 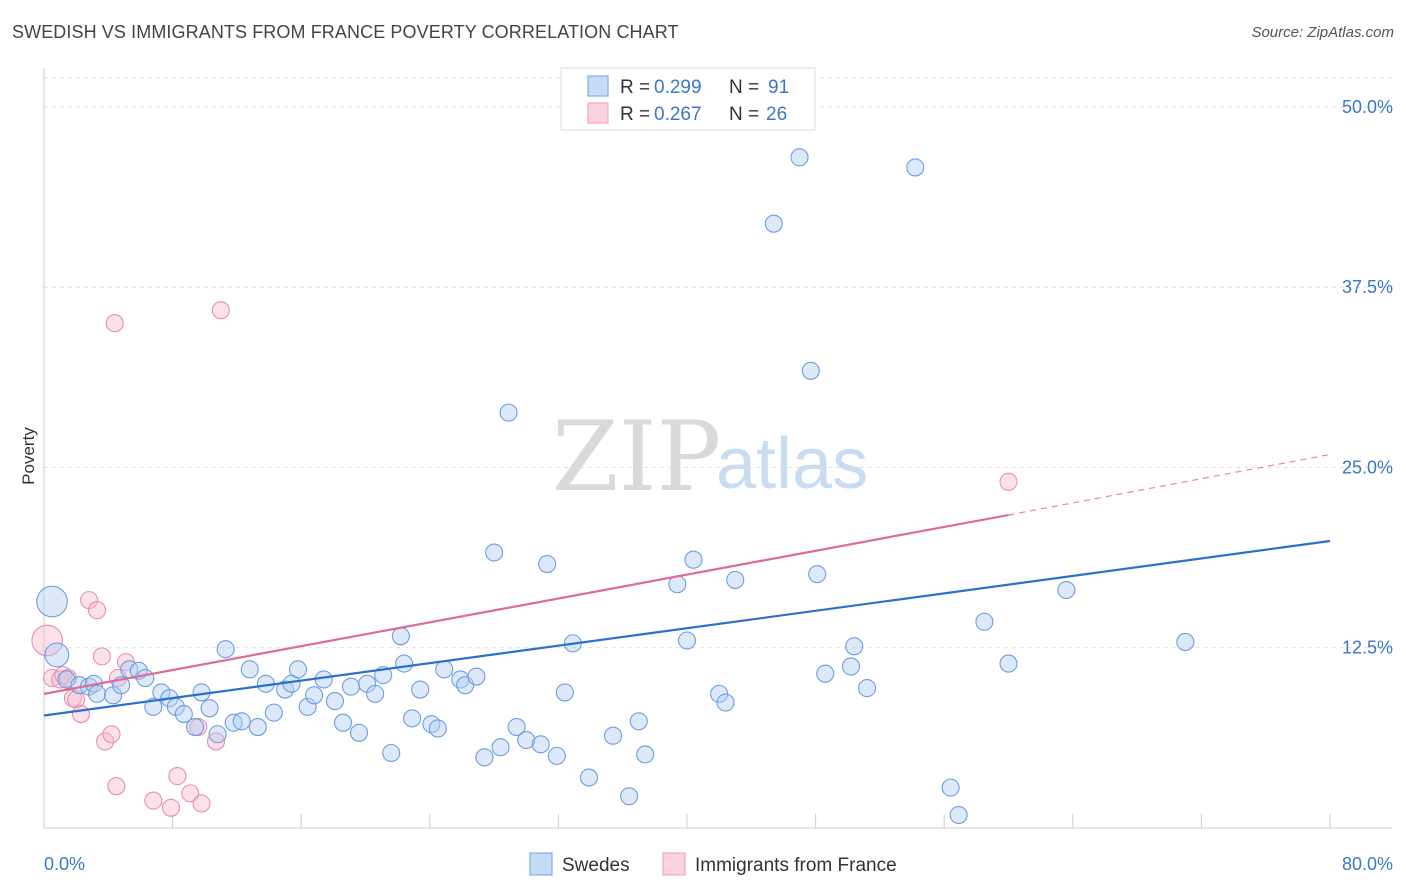 What do you see at coordinates (526, 604) in the screenshot?
I see `trend-line-france` at bounding box center [526, 604].